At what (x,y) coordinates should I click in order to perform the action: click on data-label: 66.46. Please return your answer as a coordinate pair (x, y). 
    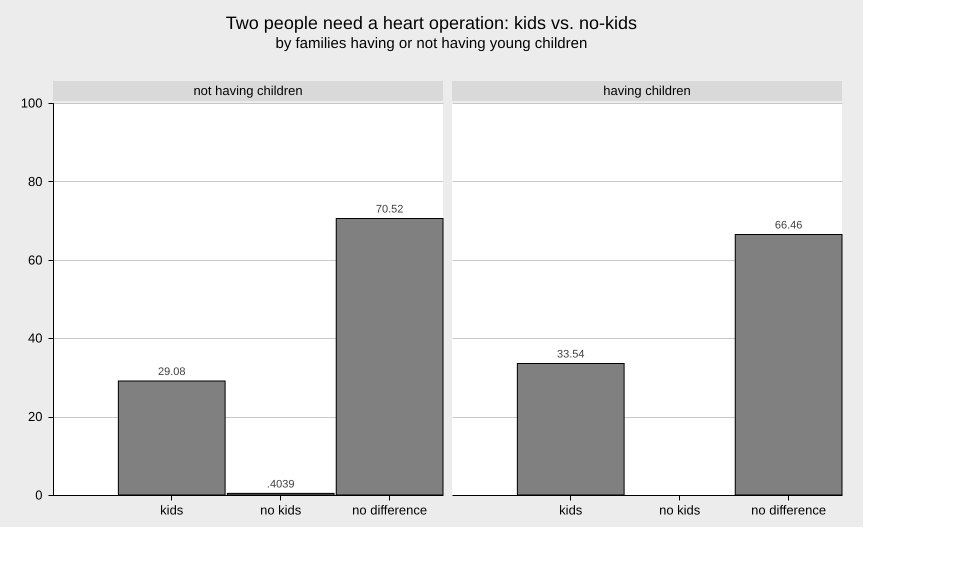
    Looking at the image, I should click on (788, 225).